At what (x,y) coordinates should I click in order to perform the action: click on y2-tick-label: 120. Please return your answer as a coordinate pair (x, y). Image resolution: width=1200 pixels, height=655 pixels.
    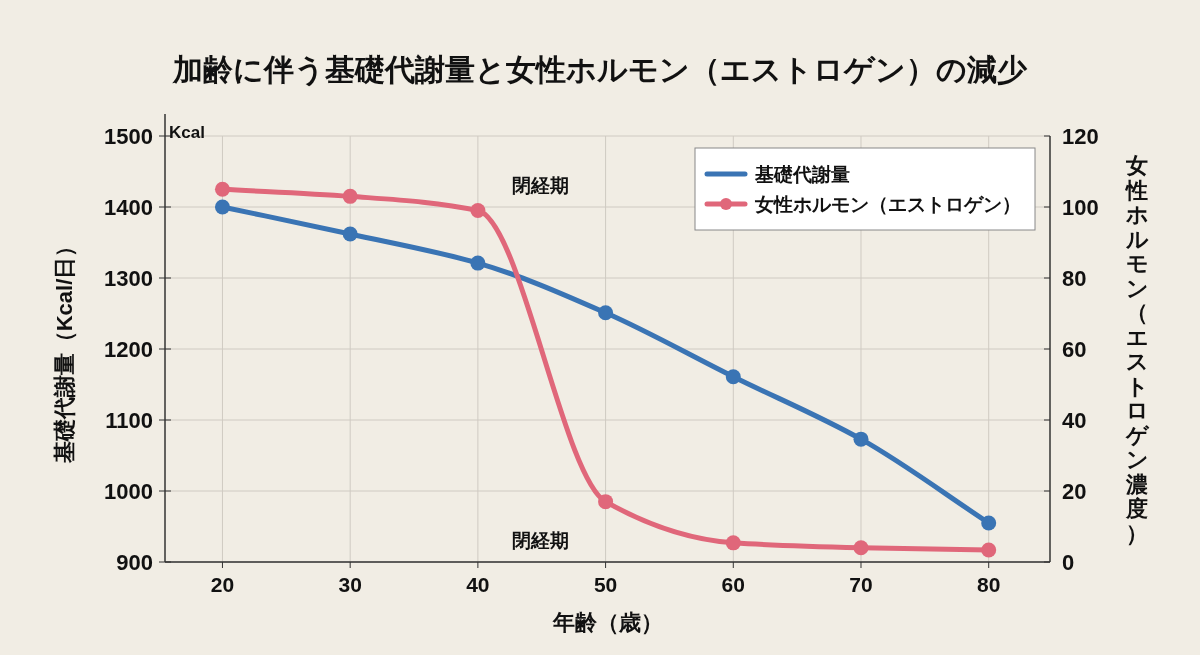
    Looking at the image, I should click on (1080, 136).